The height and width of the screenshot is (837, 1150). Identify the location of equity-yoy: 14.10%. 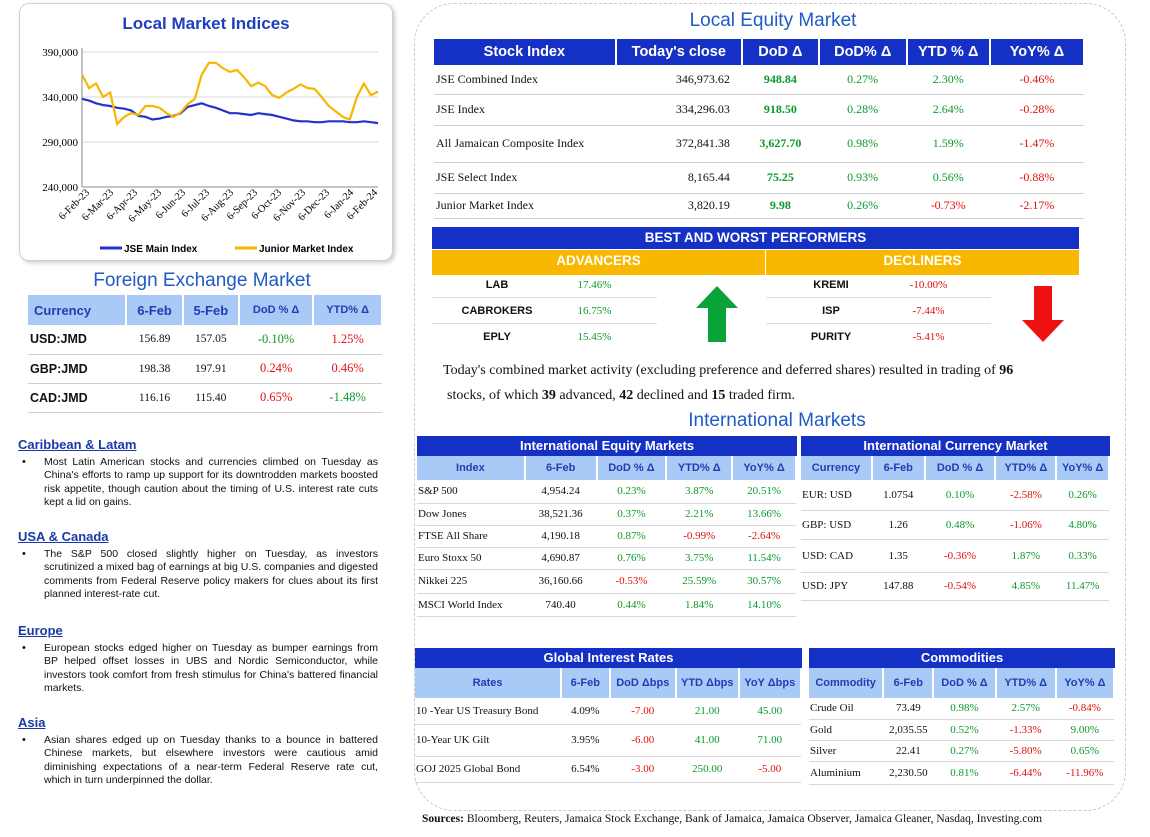
(764, 604).